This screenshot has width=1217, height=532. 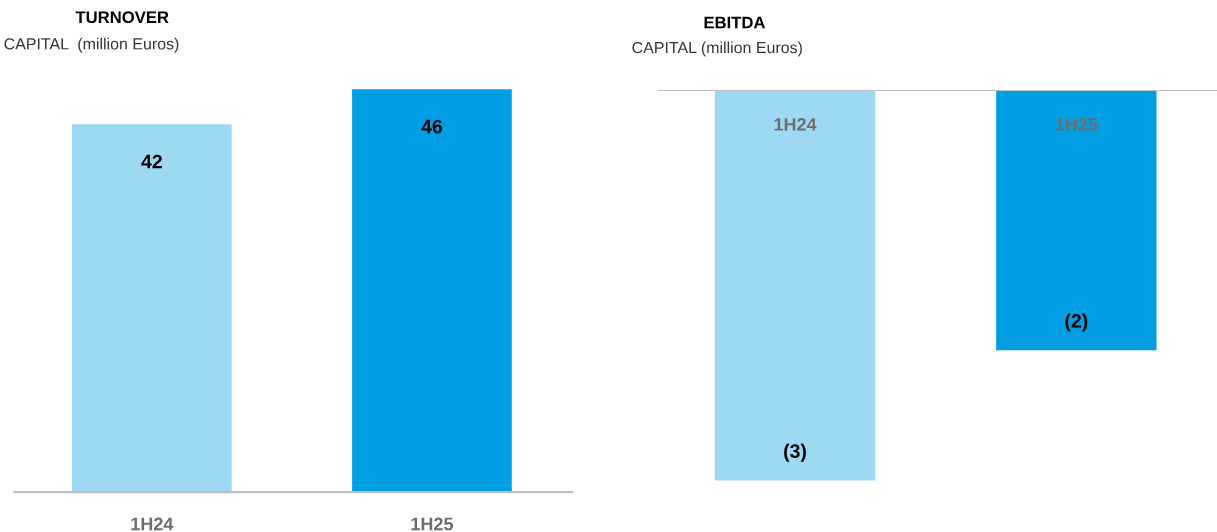 I want to click on chart-title: EBITDA, so click(x=735, y=22).